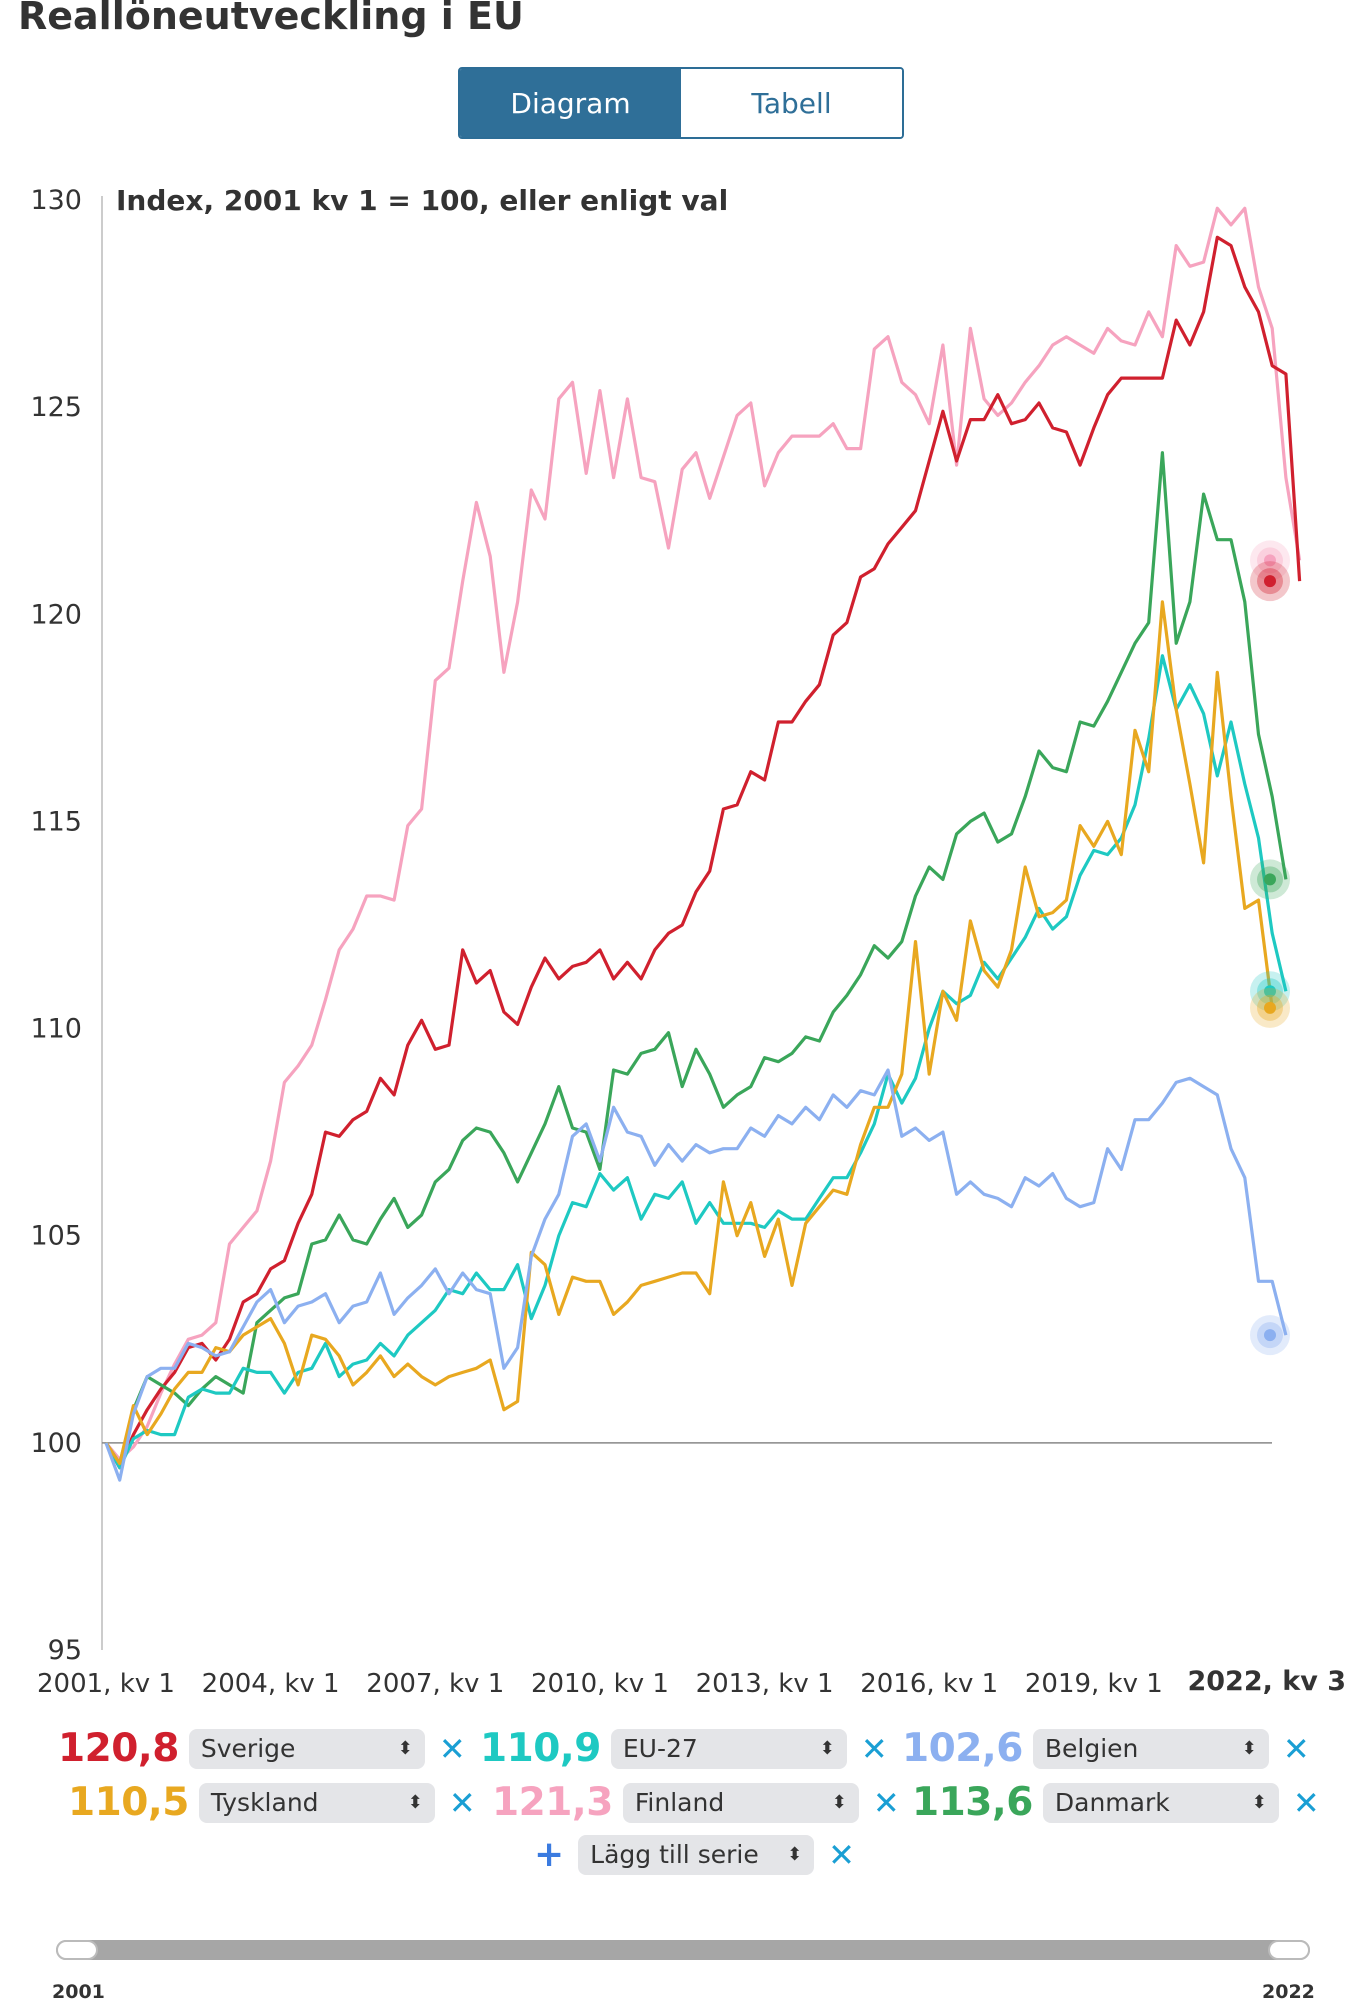  Describe the element at coordinates (248, 1748) in the screenshot. I see `series-select-label: Sverige` at that location.